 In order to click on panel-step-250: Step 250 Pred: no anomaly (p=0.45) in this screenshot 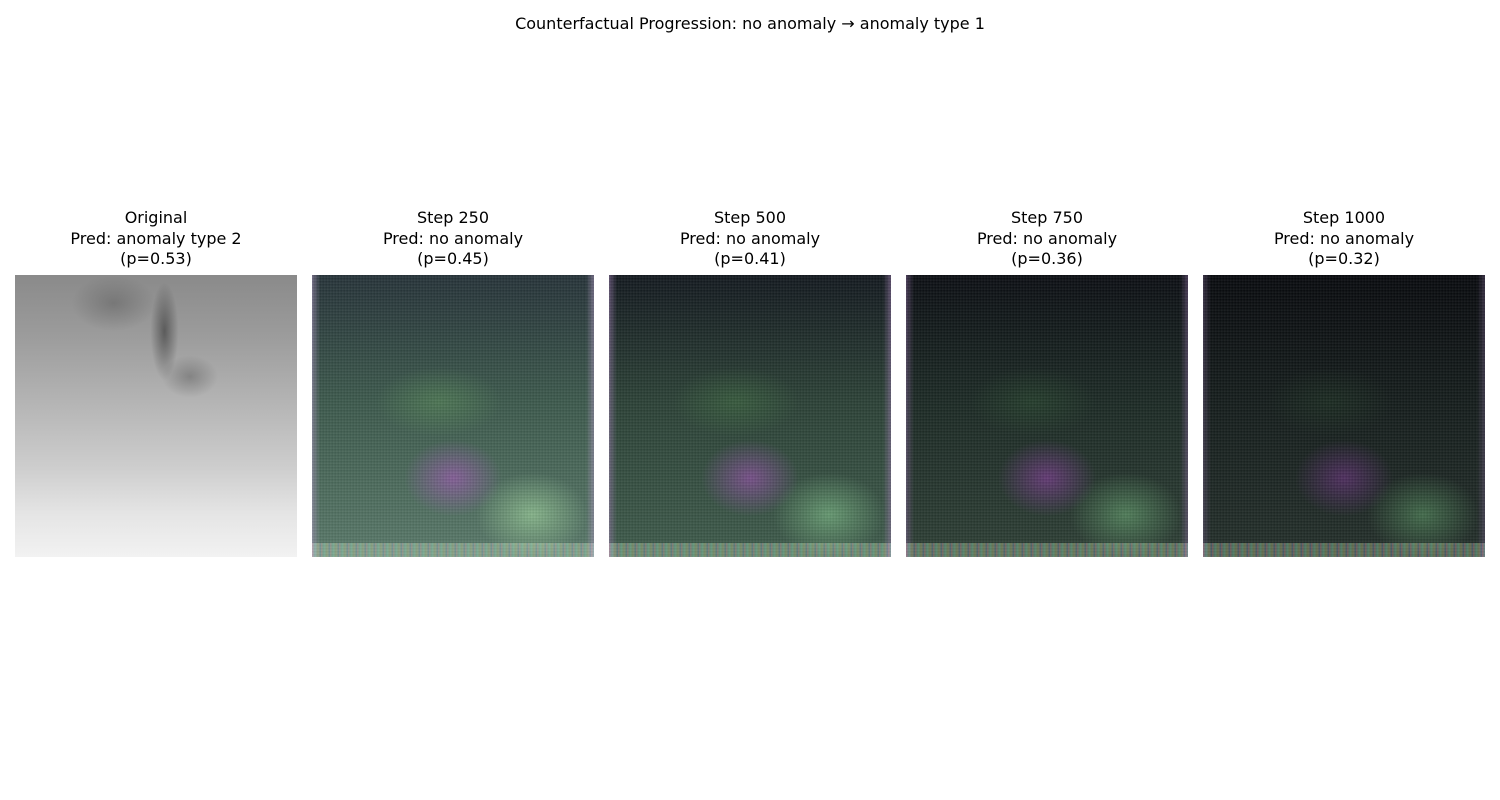, I will do `click(453, 382)`.